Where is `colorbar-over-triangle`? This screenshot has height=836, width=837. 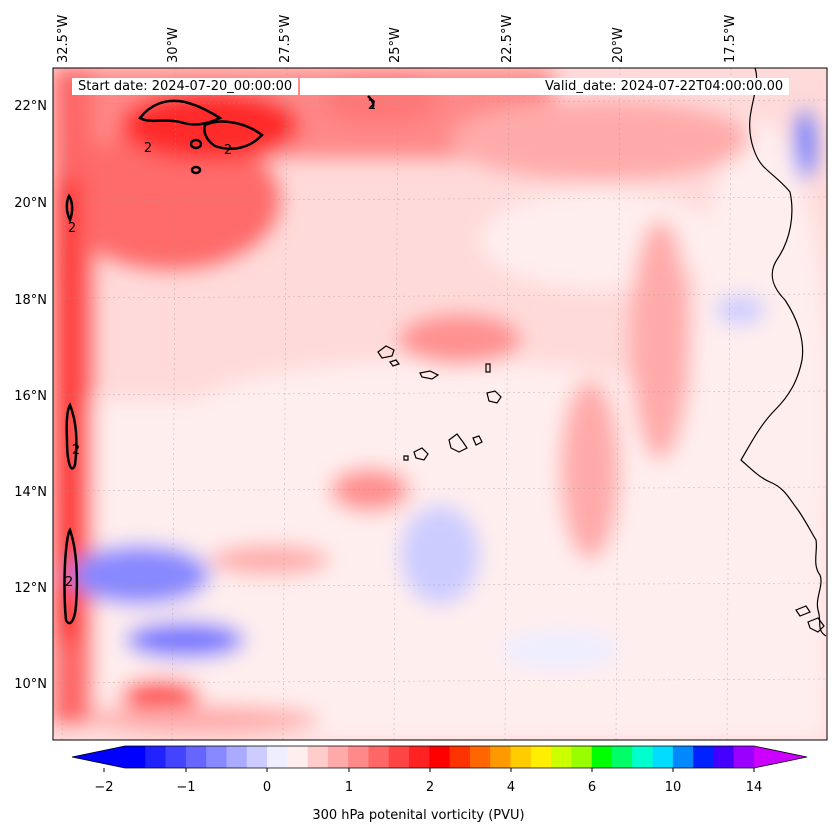
colorbar-over-triangle is located at coordinates (780, 757).